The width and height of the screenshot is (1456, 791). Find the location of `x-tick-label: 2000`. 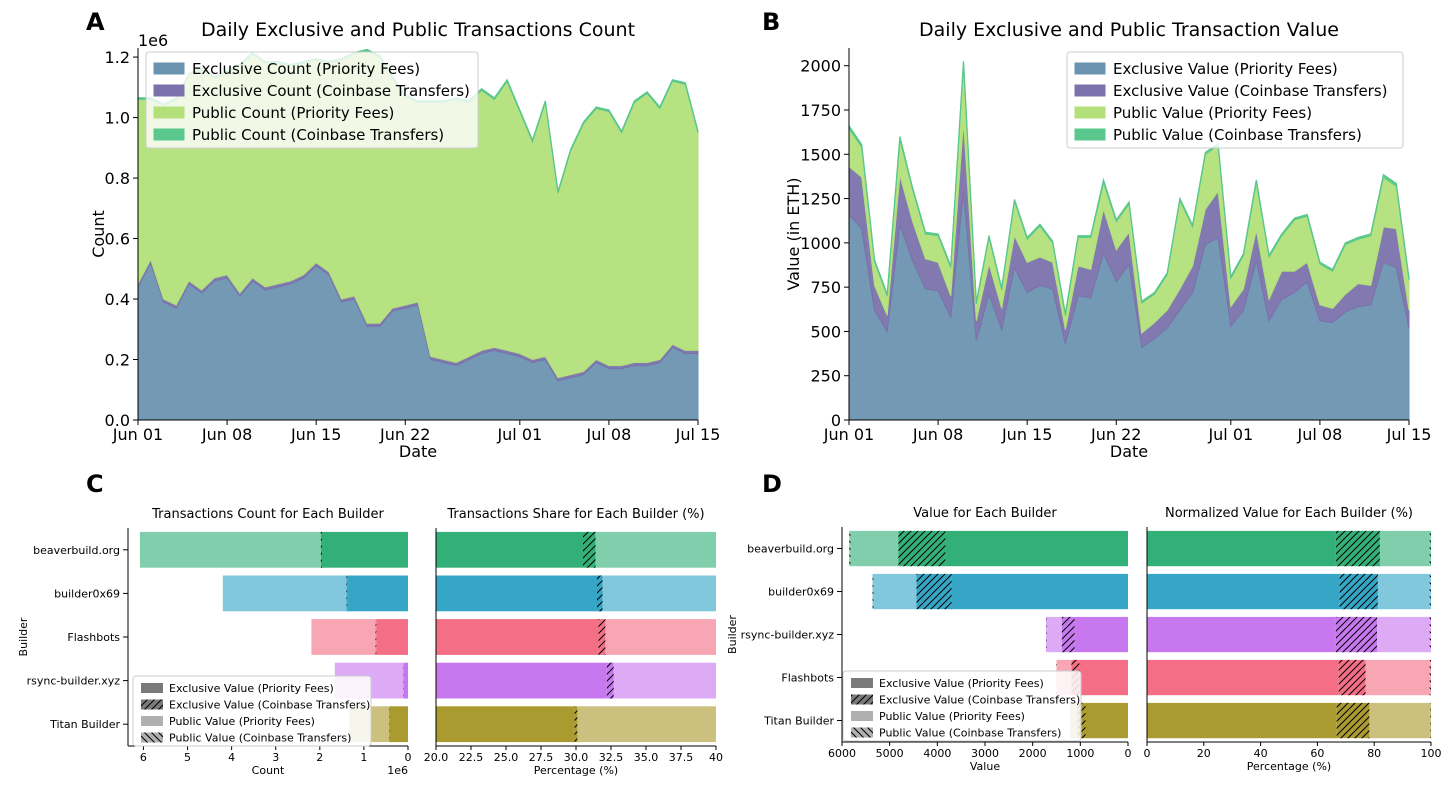

x-tick-label: 2000 is located at coordinates (1033, 753).